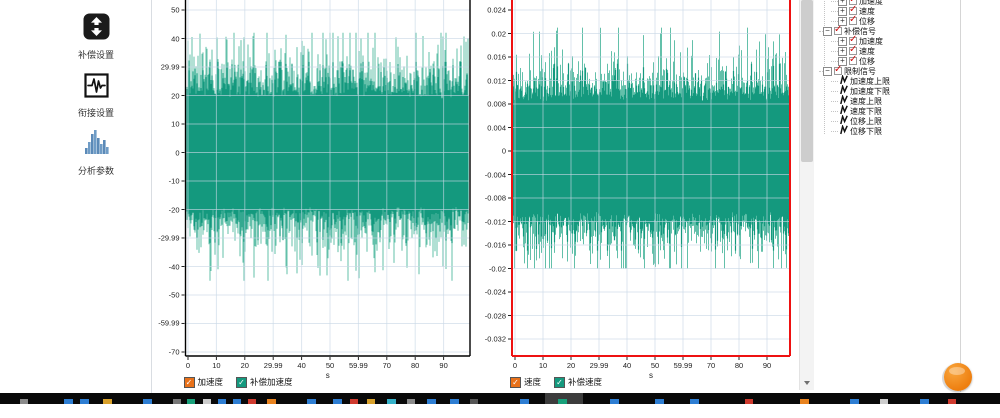 The height and width of the screenshot is (418, 1000). I want to click on compensation-settings-button: 补偿设置, so click(96, 37).